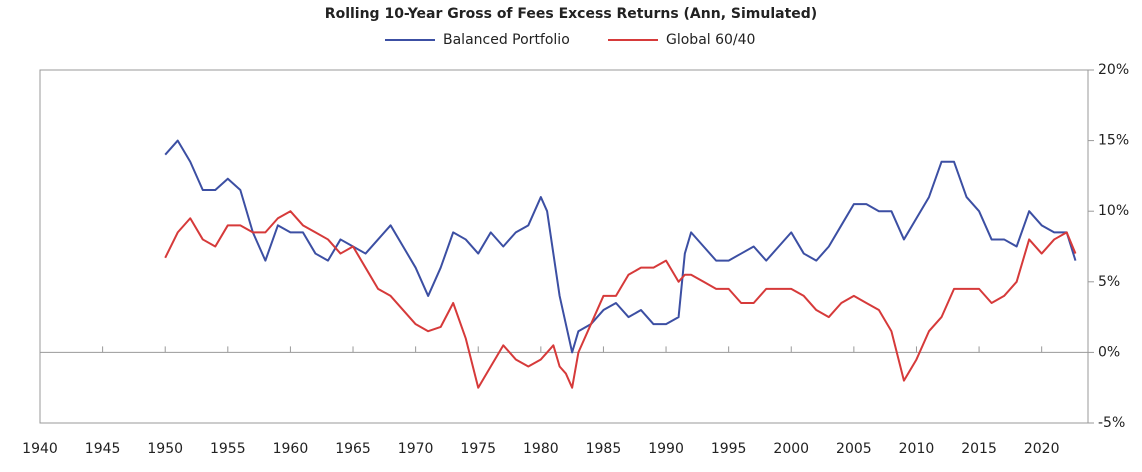 The image size is (1142, 472). I want to click on x-tick-label: 1950, so click(165, 449).